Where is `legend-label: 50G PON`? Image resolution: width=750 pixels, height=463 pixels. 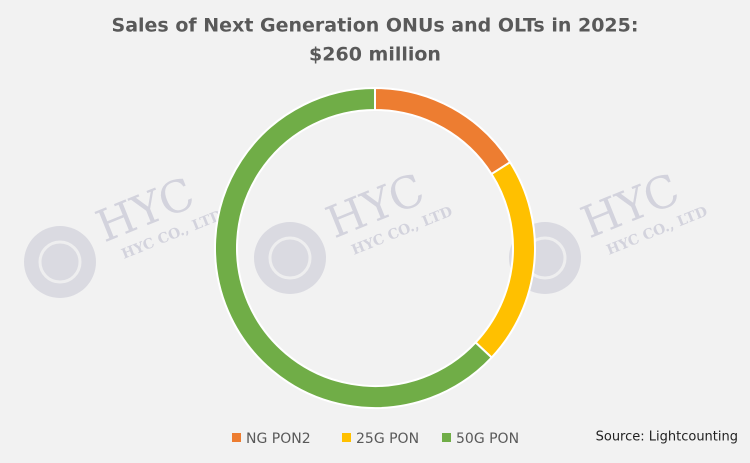 legend-label: 50G PON is located at coordinates (487, 439).